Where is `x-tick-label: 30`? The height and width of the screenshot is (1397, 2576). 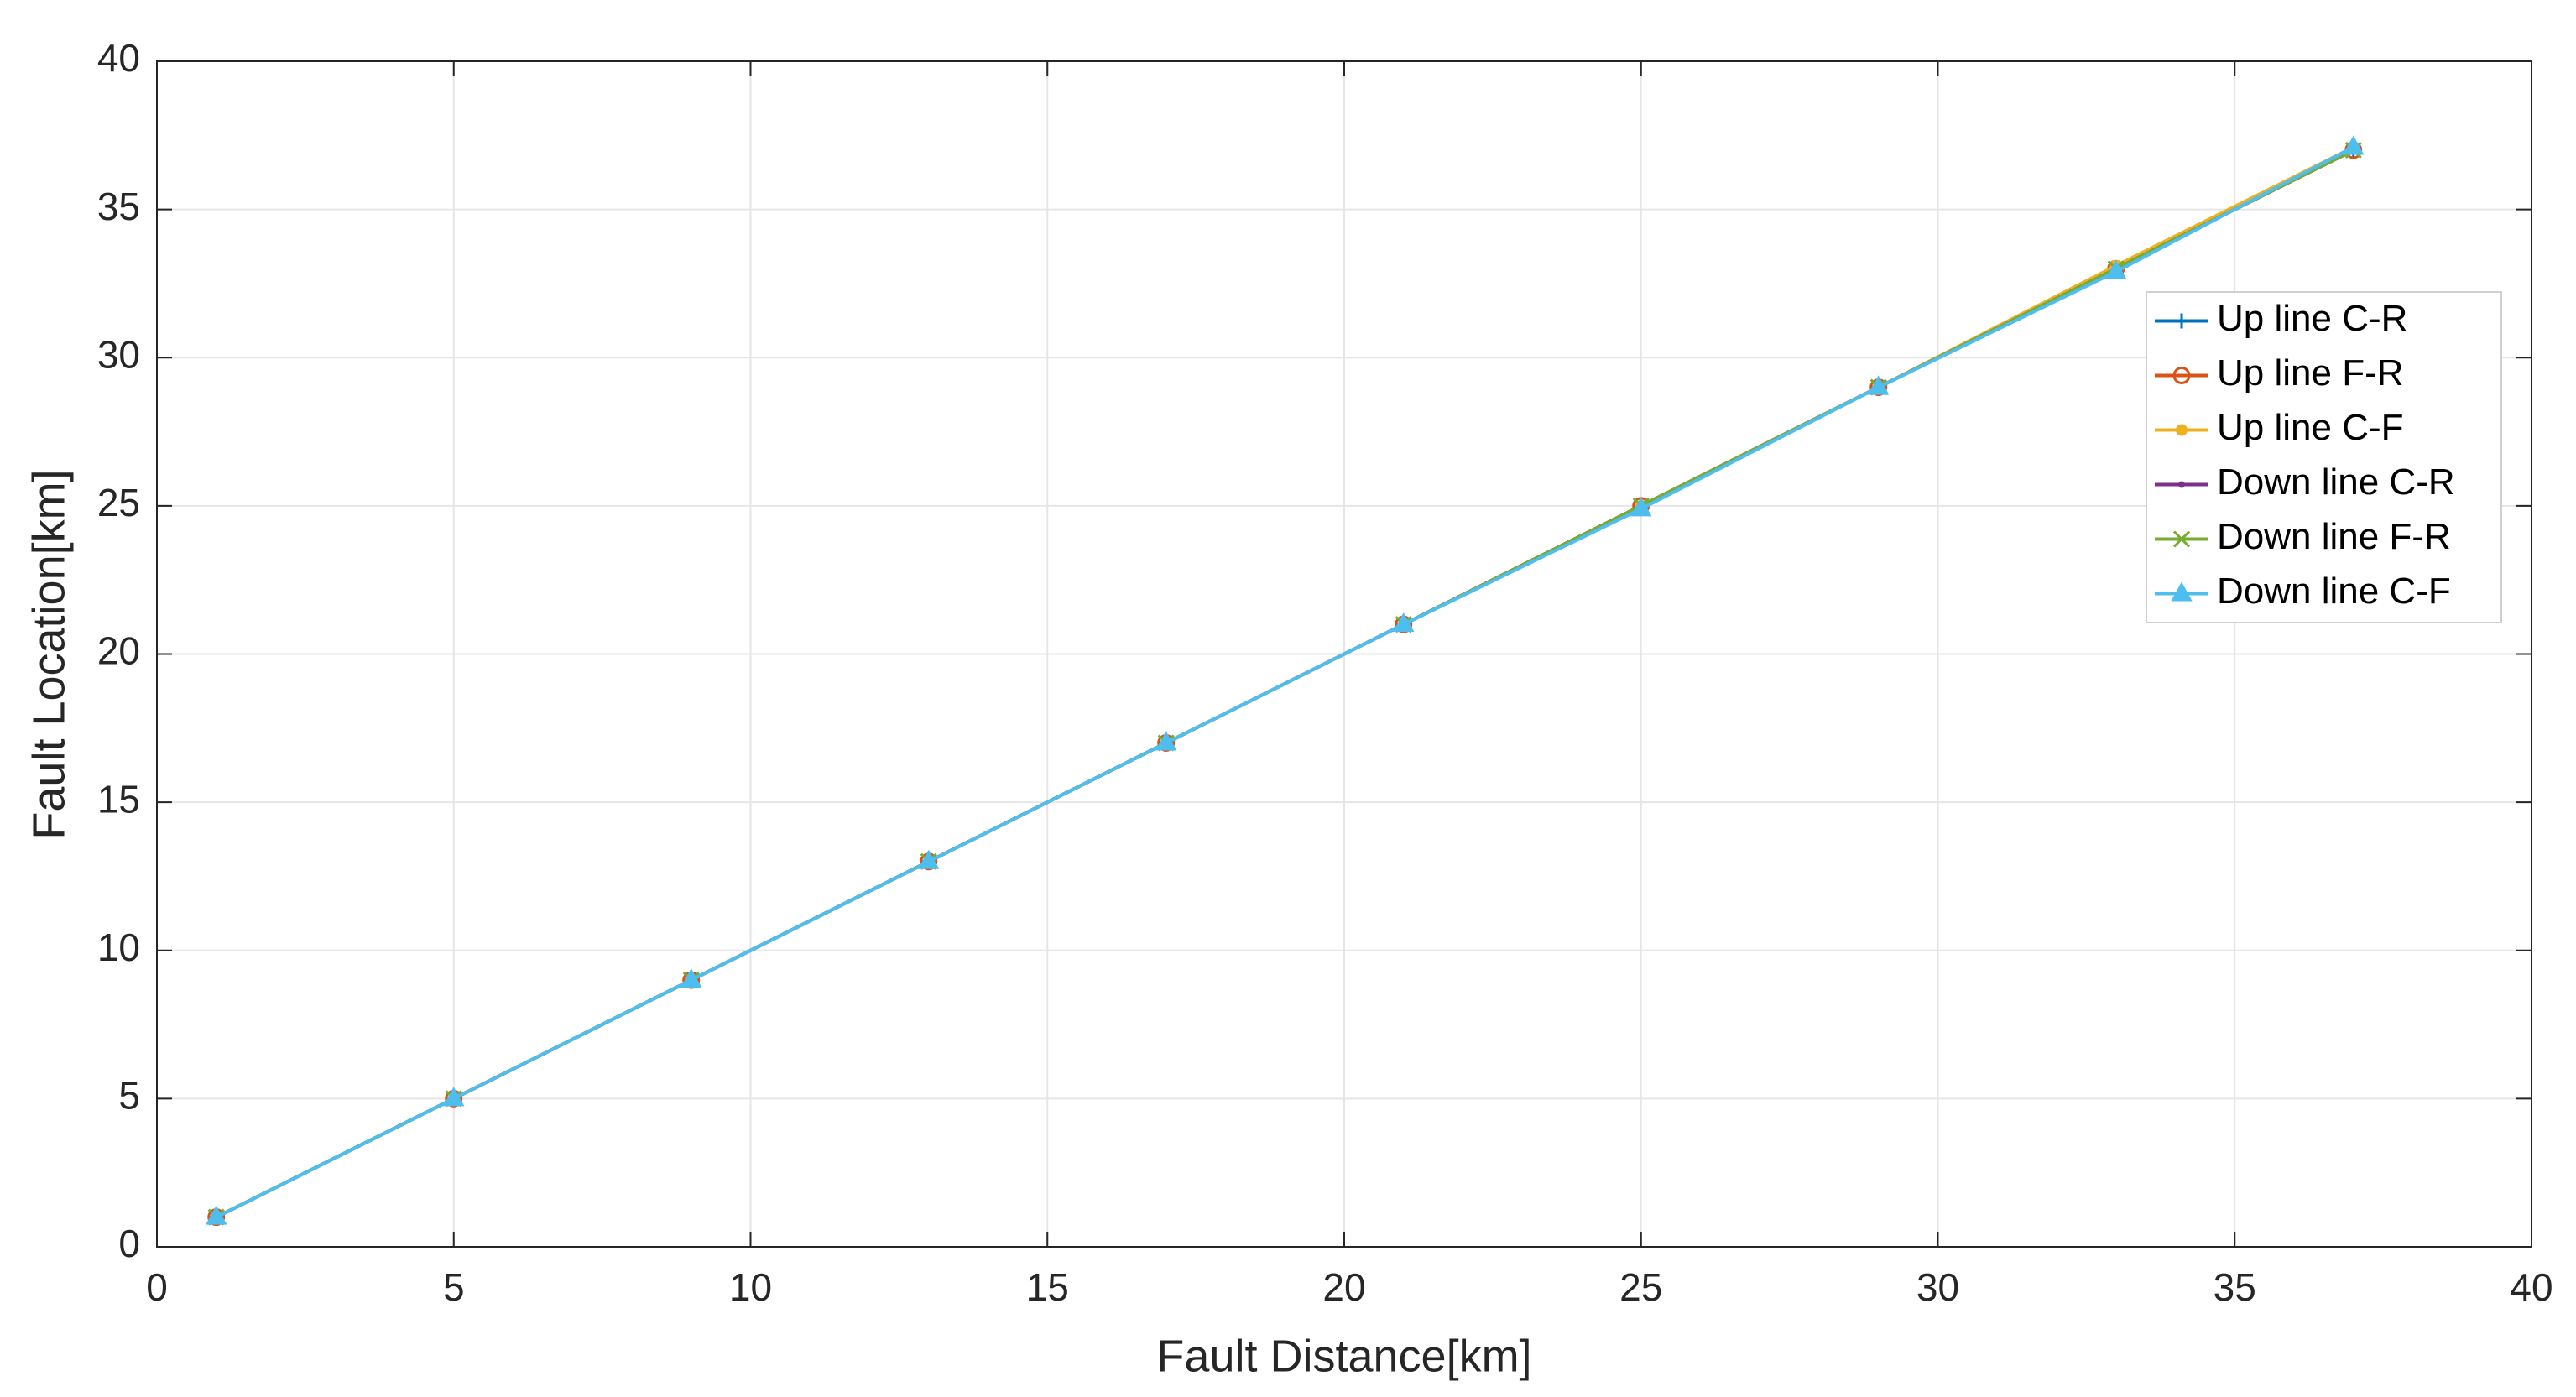 x-tick-label: 30 is located at coordinates (1937, 1287).